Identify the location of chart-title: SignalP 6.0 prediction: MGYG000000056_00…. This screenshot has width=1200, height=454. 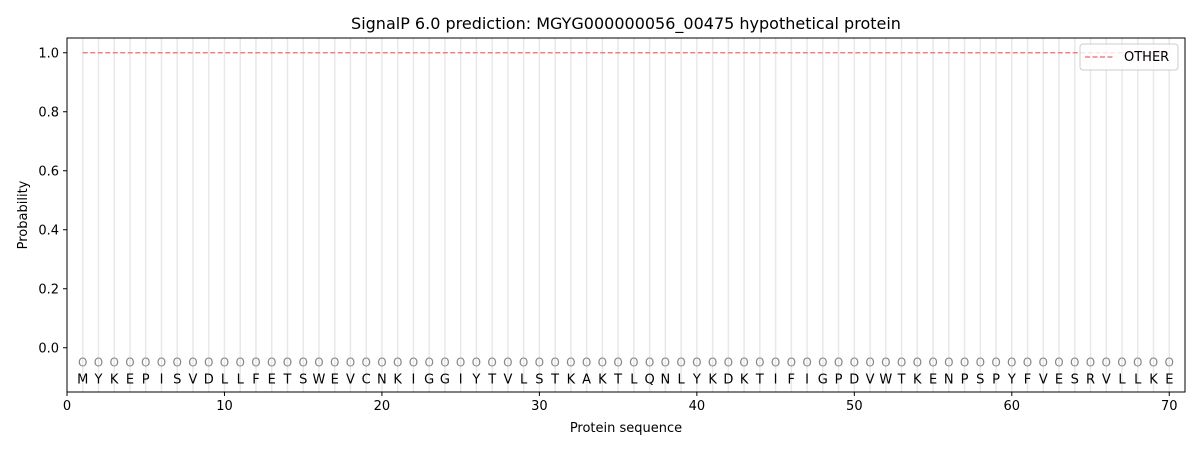
(626, 24).